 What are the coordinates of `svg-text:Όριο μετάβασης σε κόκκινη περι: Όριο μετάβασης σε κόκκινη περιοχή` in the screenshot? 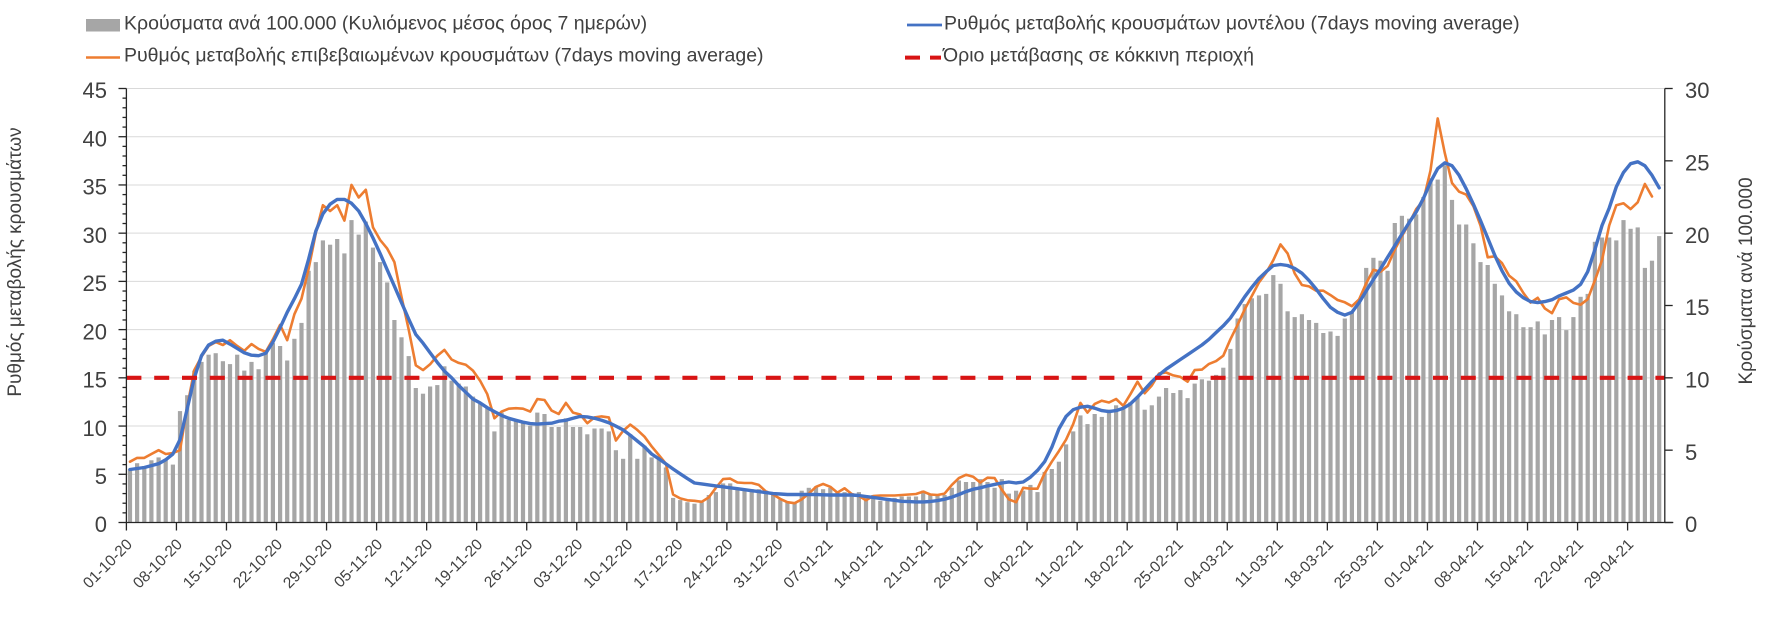 It's located at (1098, 56).